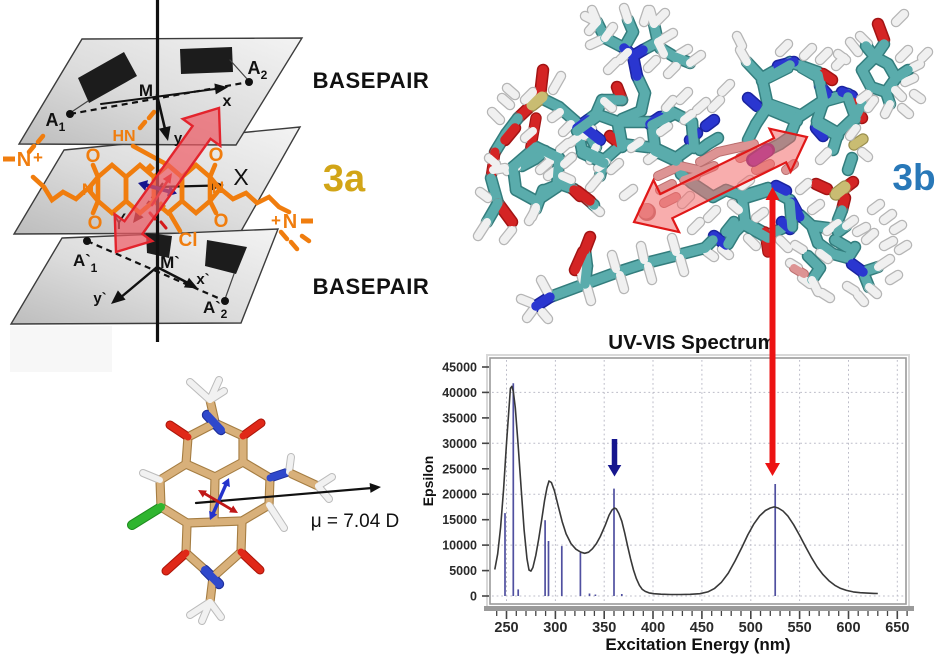  What do you see at coordinates (463, 571) in the screenshot?
I see `svg-text: 5000` at bounding box center [463, 571].